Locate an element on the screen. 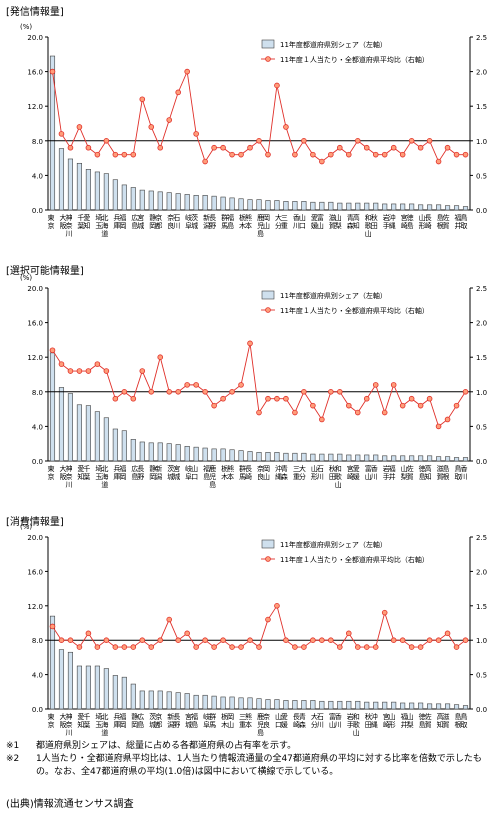 The width and height of the screenshot is (500, 815). left-tick-label: 8.0 is located at coordinates (37, 142).